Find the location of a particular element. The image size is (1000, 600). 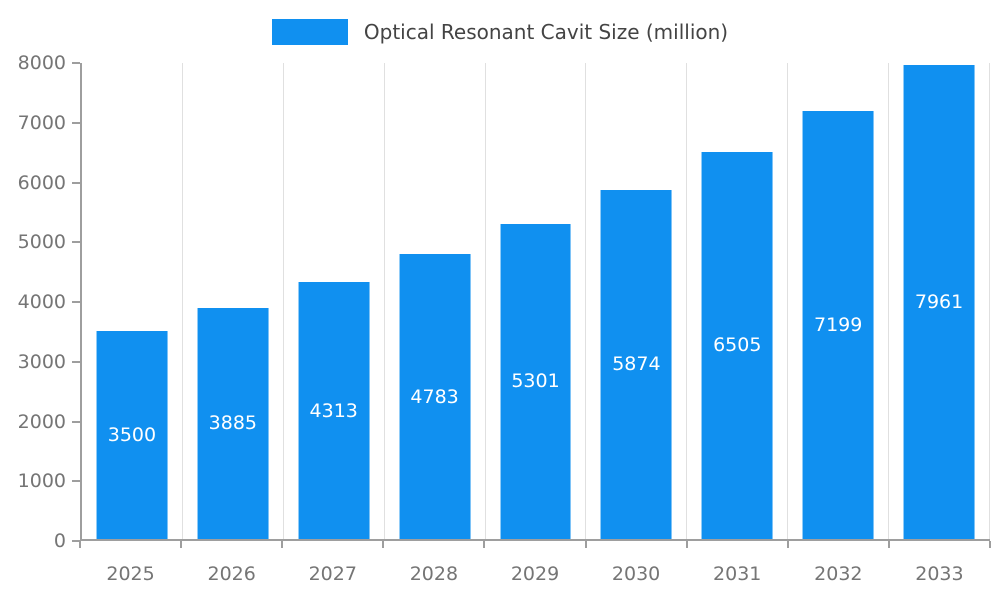

x-tick-label: 2032 is located at coordinates (838, 574).